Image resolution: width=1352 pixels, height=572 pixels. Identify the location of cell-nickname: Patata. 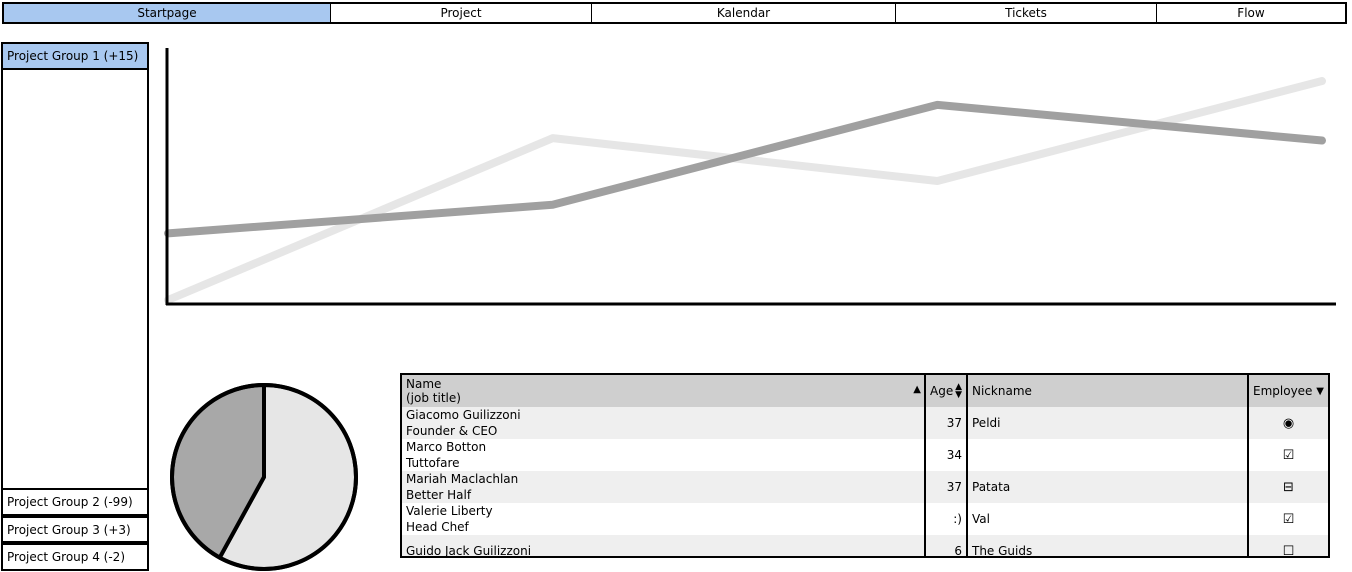
(1107, 487).